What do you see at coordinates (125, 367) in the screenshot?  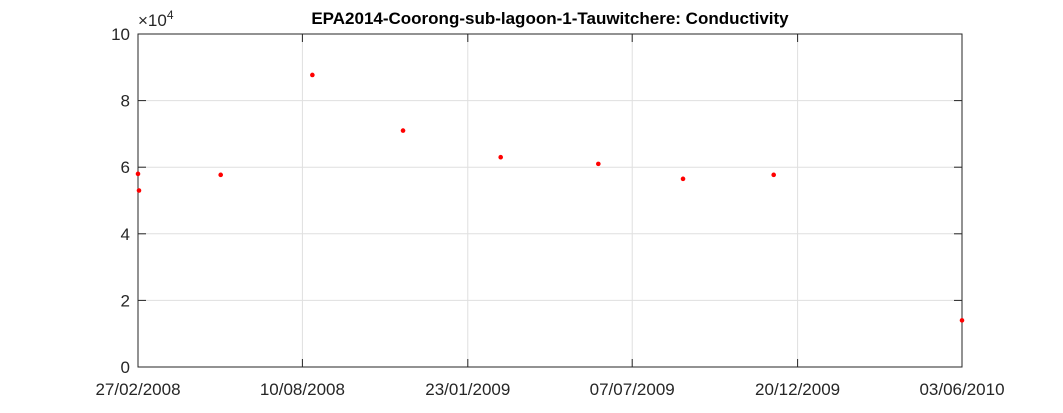 I see `y-tick-label: 0` at bounding box center [125, 367].